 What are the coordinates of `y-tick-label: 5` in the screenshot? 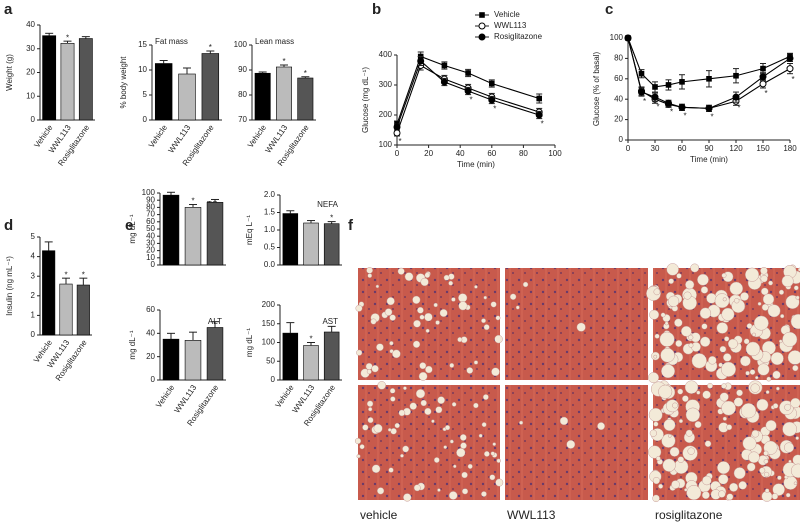 It's located at (33, 236).